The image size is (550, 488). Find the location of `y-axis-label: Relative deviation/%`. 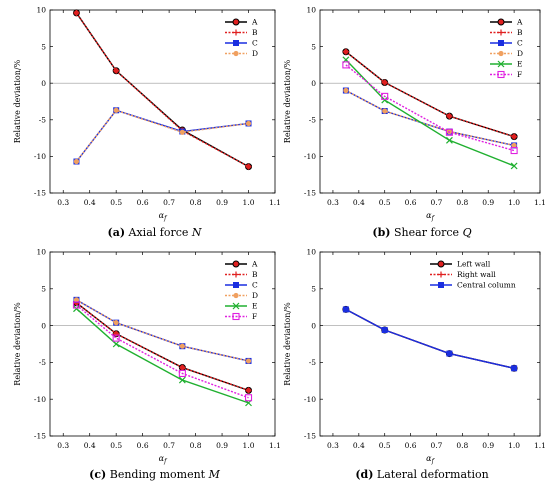

y-axis-label: Relative deviation/% is located at coordinates (287, 344).